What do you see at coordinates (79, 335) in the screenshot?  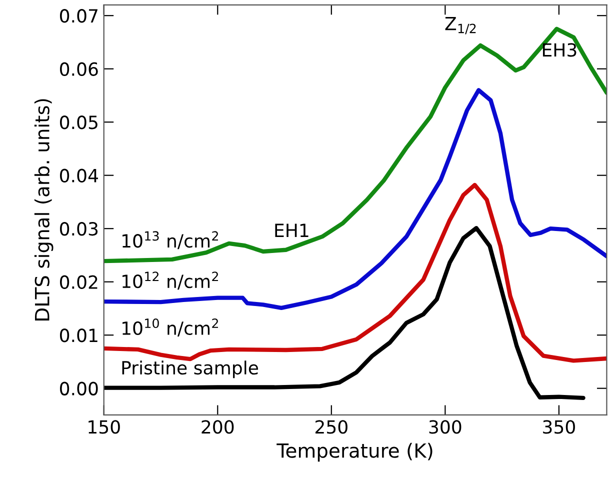 I see `y-tick-label: 0.01` at bounding box center [79, 335].